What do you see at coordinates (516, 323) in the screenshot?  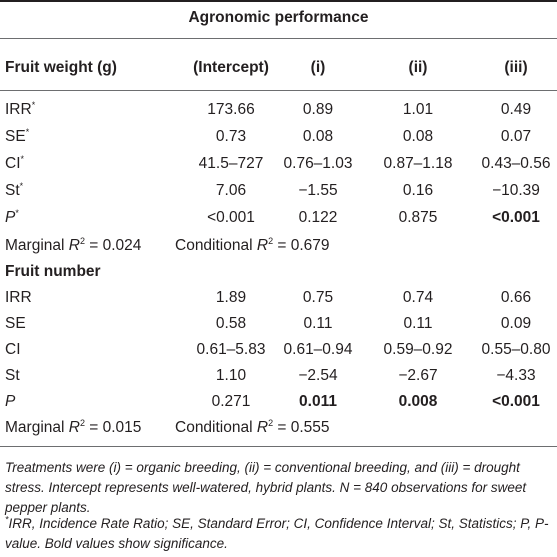 I see `number-cell: 0.09` at bounding box center [516, 323].